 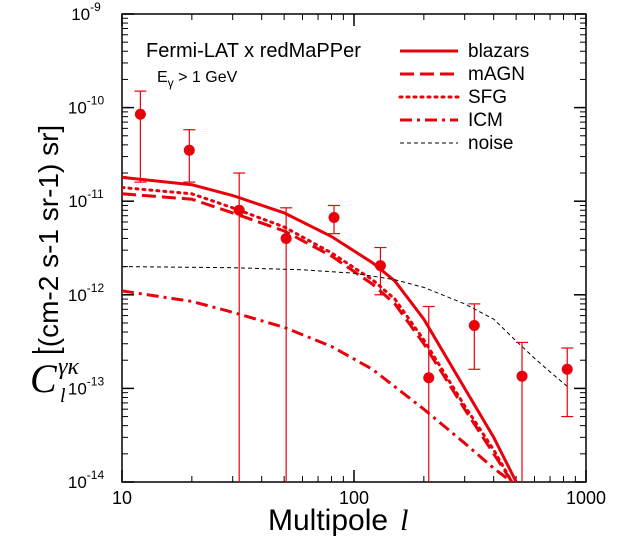 I want to click on chart-subtitle-main: E, so click(x=162, y=77).